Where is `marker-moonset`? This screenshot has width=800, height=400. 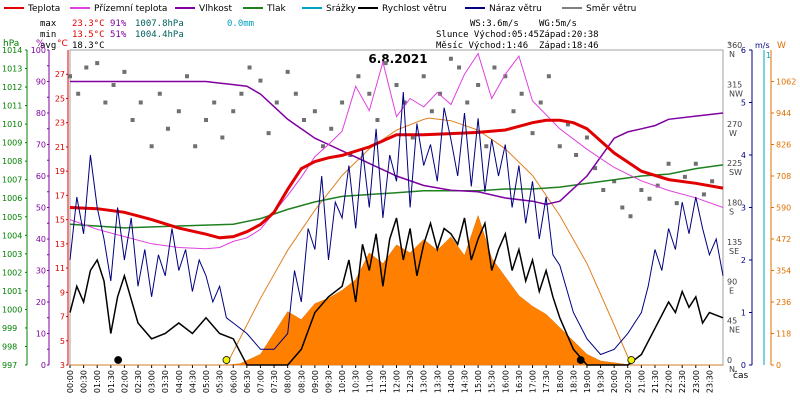 marker-moonset is located at coordinates (580, 360).